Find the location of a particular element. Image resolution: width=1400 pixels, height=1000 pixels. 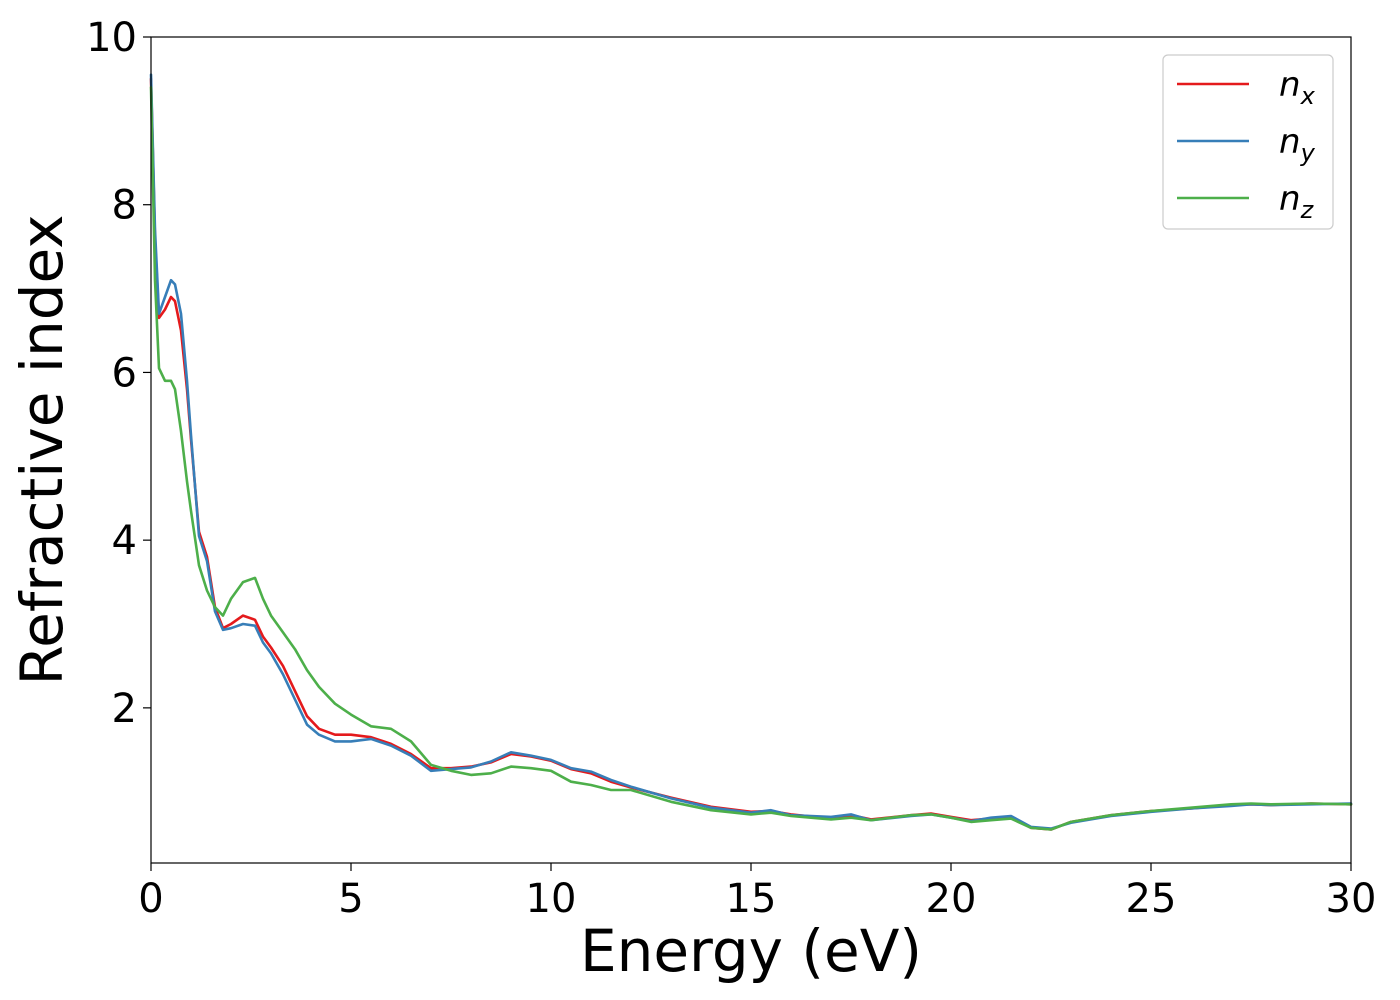

x-tick-label: 5 is located at coordinates (350, 899).